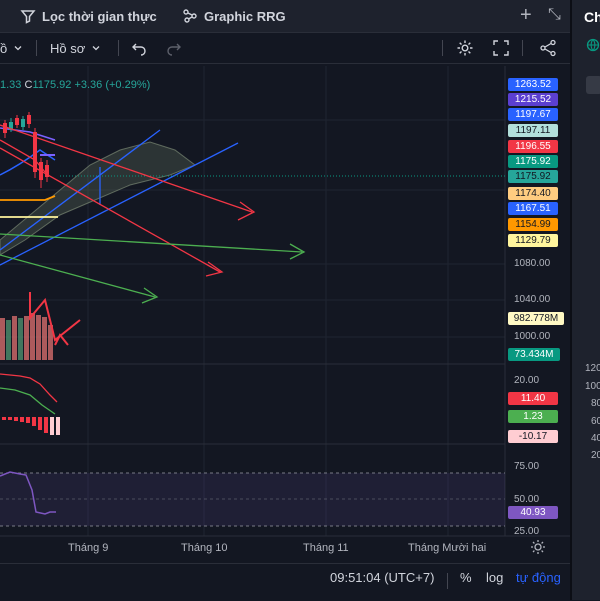 The height and width of the screenshot is (601, 600). What do you see at coordinates (592, 368) in the screenshot?
I see `panel-axis-tick: 120` at bounding box center [592, 368].